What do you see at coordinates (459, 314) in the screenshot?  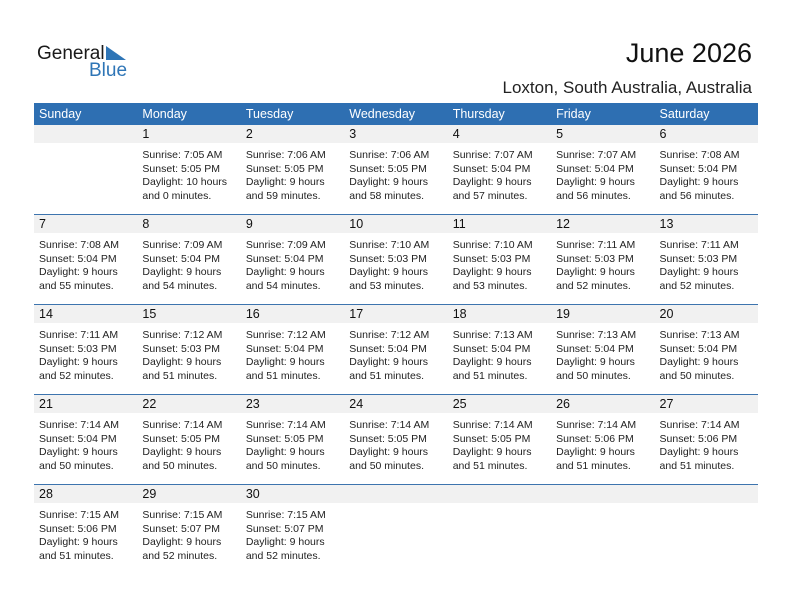 I see `day-number: 18` at bounding box center [459, 314].